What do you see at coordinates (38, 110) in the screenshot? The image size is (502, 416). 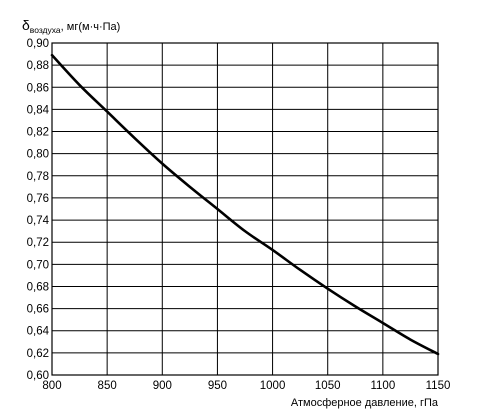 I see `y-tick-label: 0,84` at bounding box center [38, 110].